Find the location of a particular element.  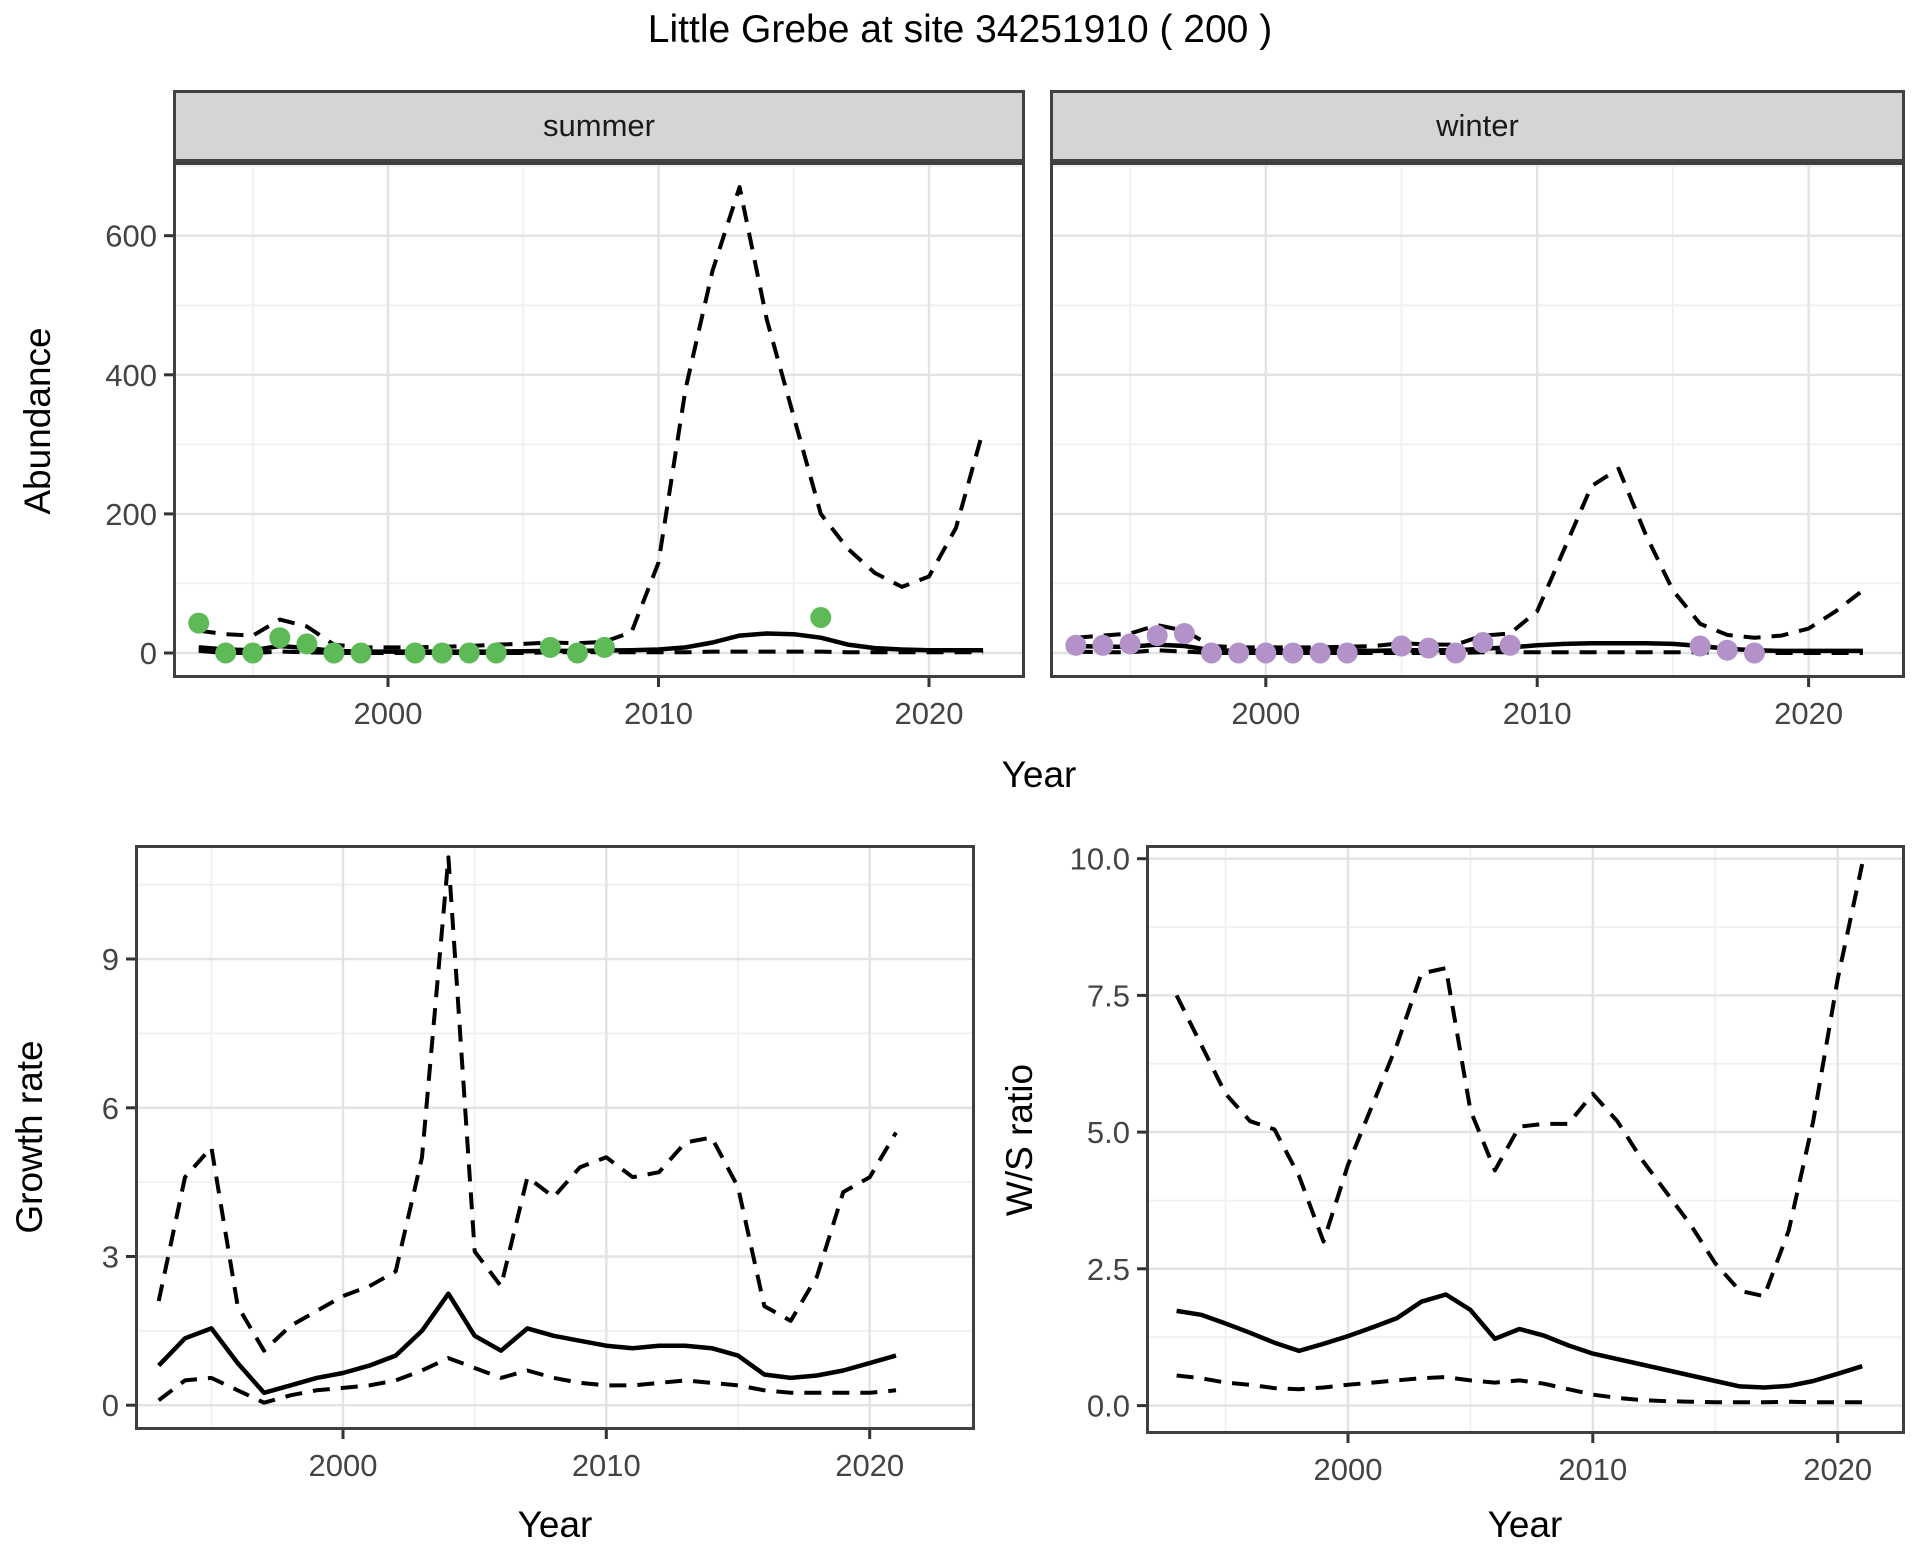

y-tick-label: 5.0 is located at coordinates (1108, 1132).